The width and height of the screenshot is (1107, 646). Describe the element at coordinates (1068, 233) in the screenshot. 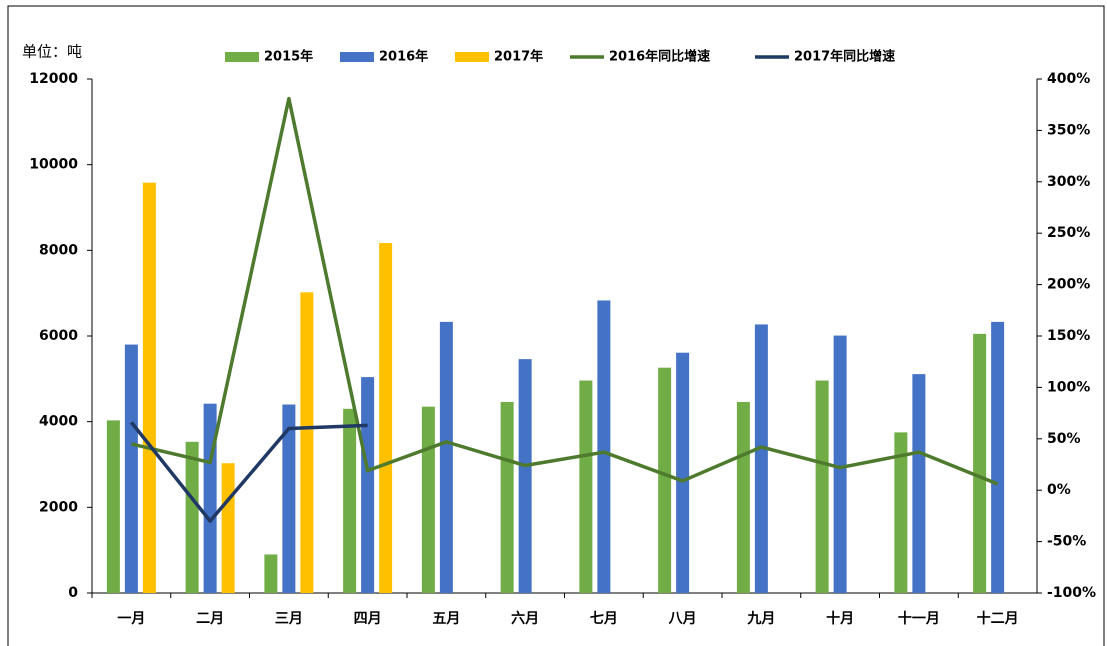

I see `y2-tick-label: 250%` at that location.